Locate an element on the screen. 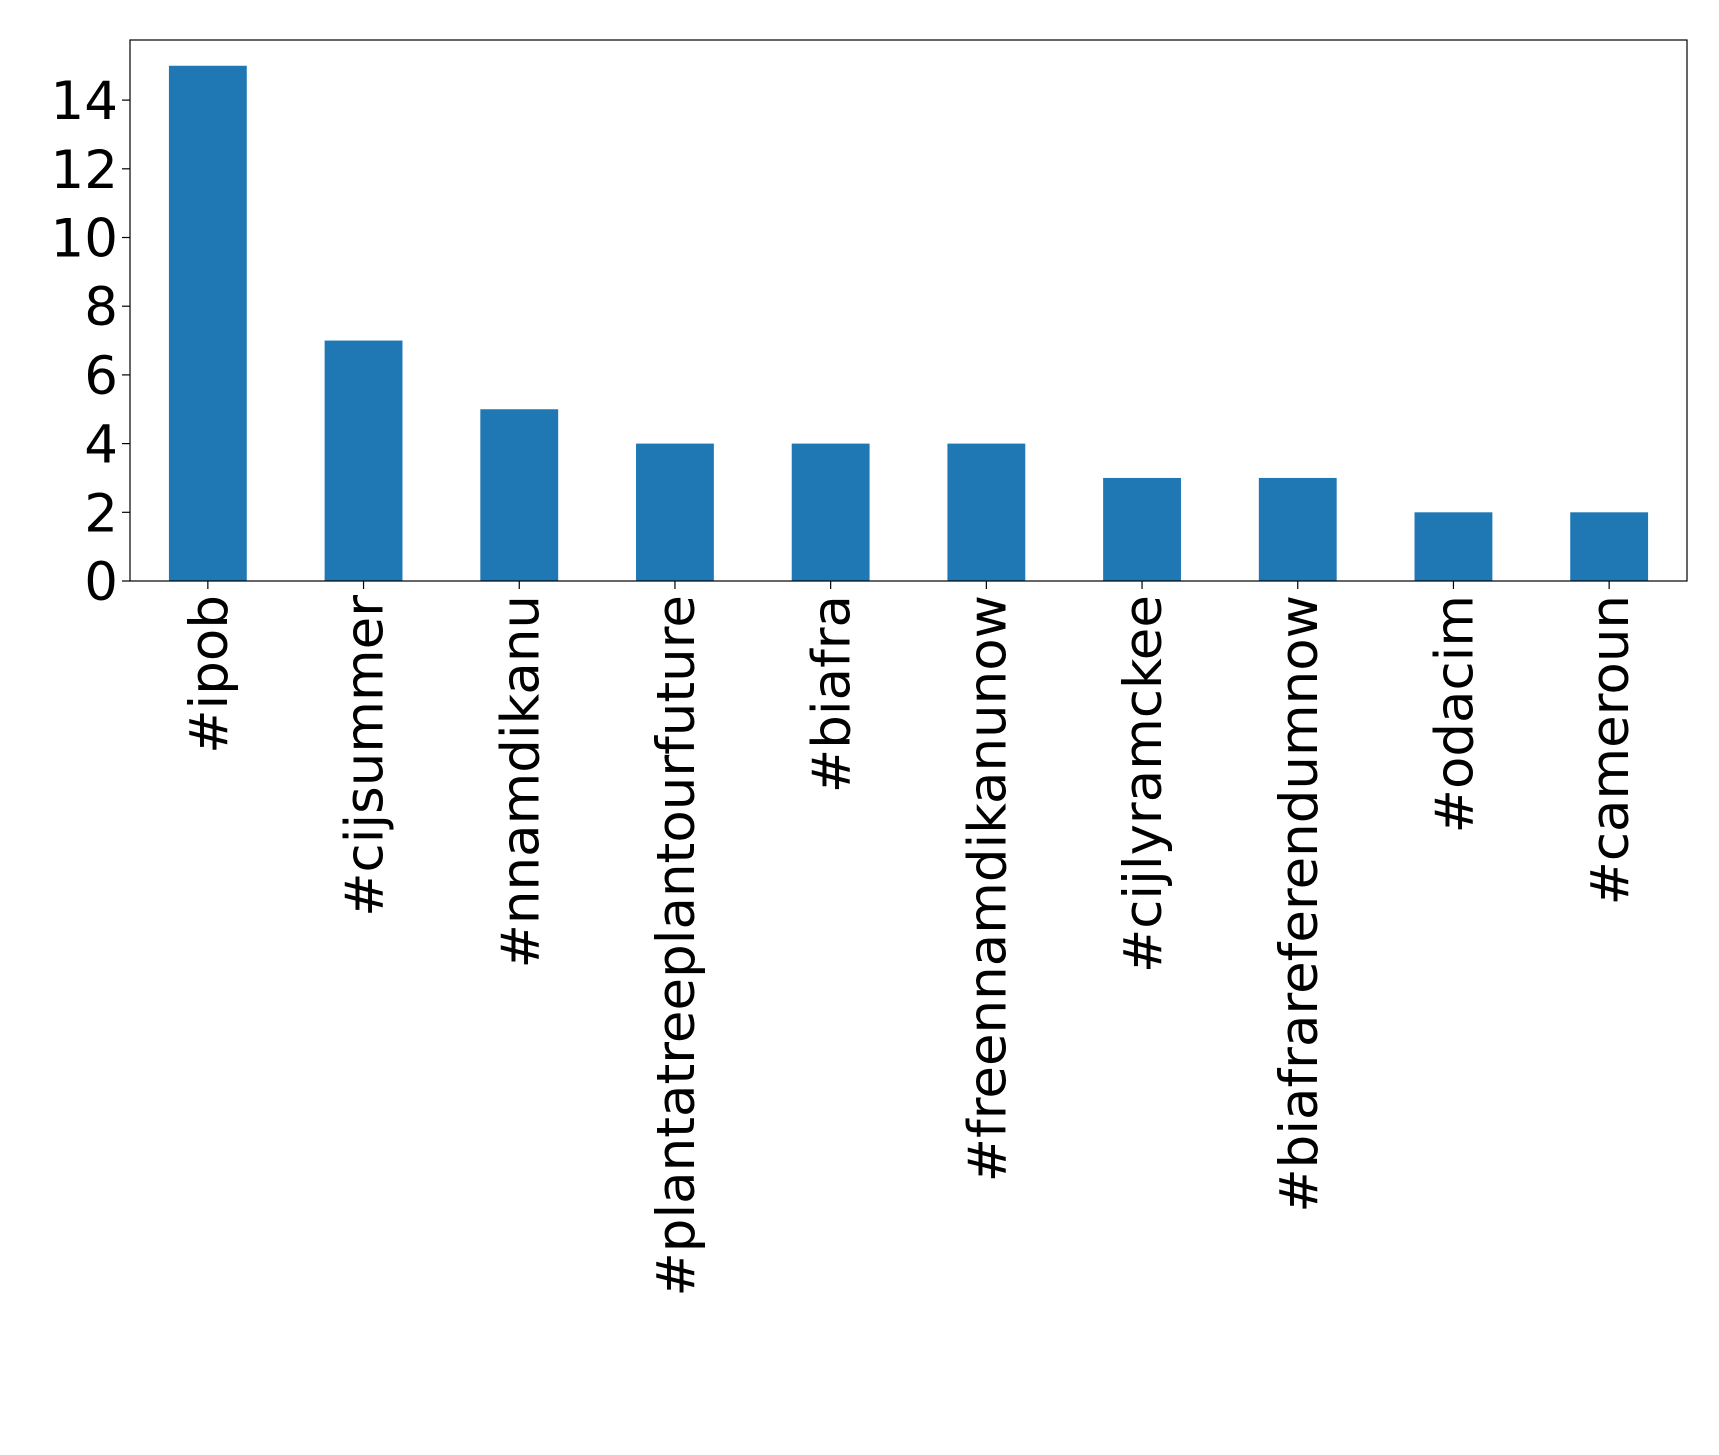 The width and height of the screenshot is (1719, 1455). y-tick-label: 0 is located at coordinates (101, 582).